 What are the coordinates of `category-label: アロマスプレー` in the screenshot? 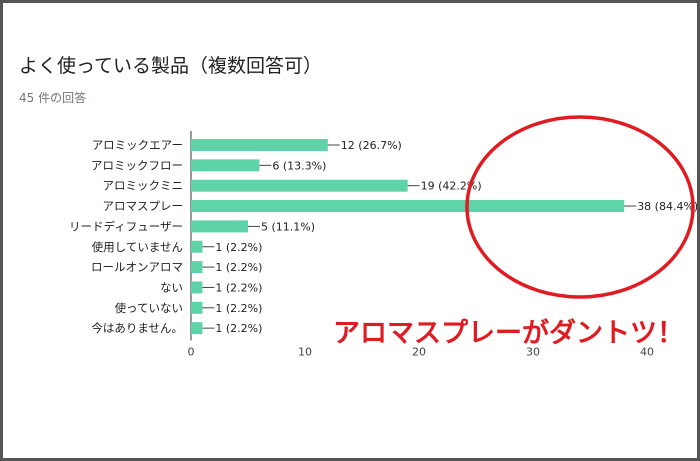 It's located at (143, 206).